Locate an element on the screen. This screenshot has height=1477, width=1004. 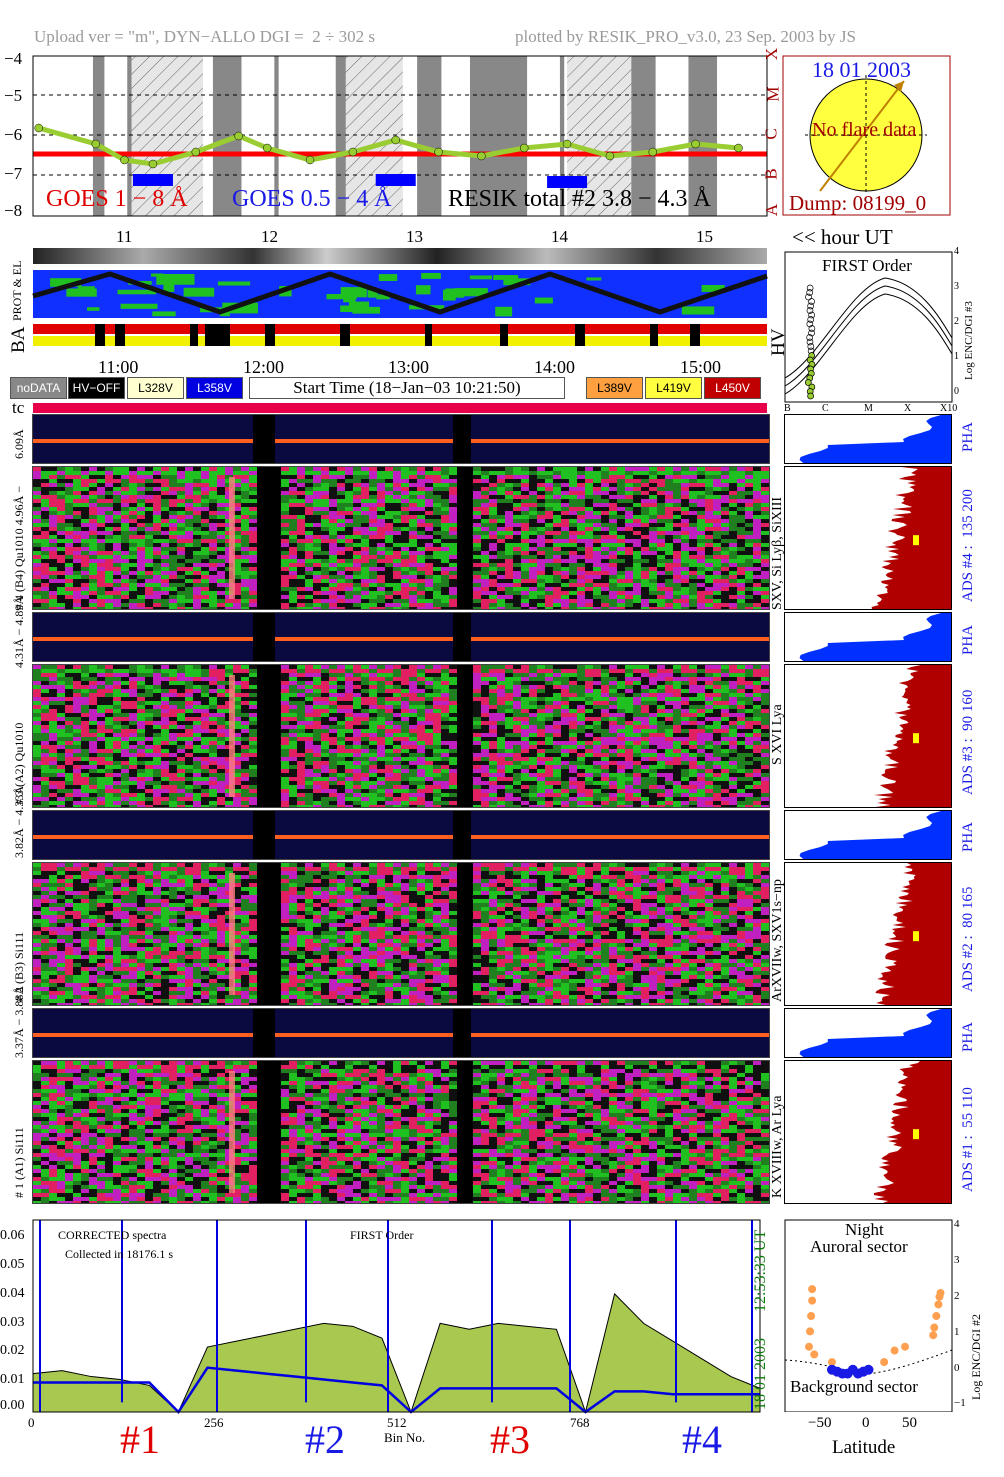
tc-bar is located at coordinates (400, 408).